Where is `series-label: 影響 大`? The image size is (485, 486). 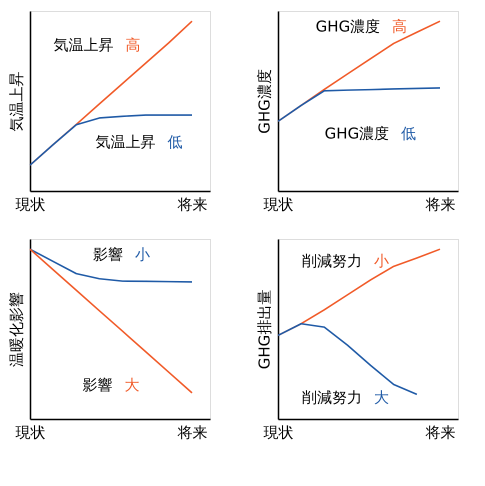
series-label: 影響 大 is located at coordinates (111, 385).